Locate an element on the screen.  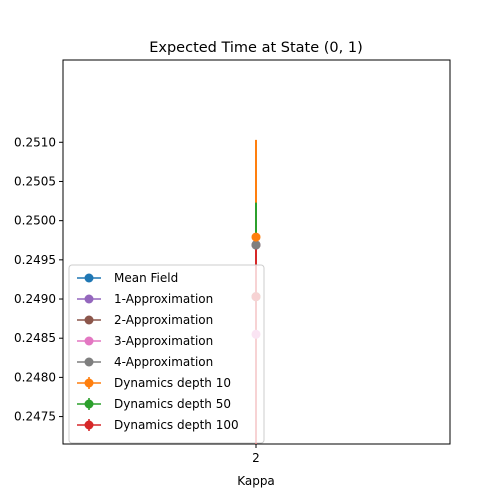
x-axis: 2 is located at coordinates (256, 454).